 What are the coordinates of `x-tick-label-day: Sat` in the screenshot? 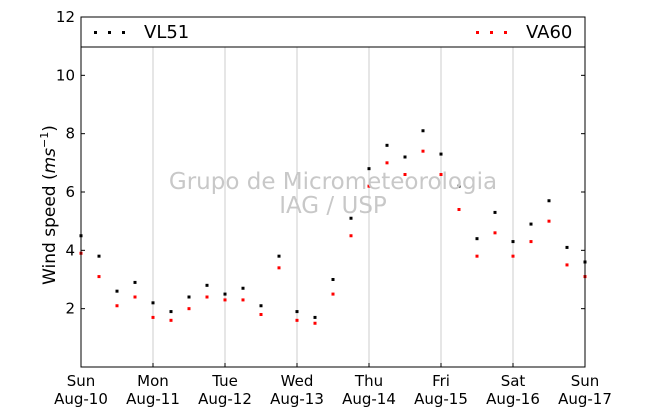 It's located at (513, 381).